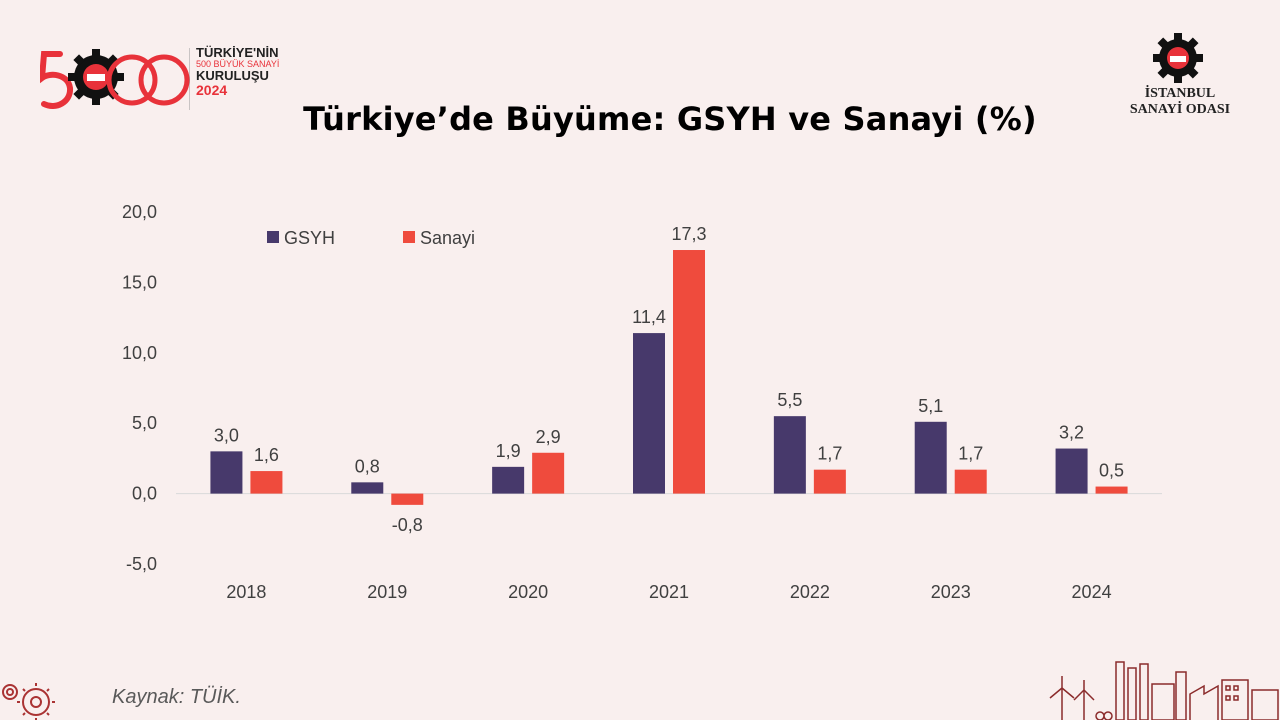 The height and width of the screenshot is (720, 1280). Describe the element at coordinates (273, 237) in the screenshot. I see `legend-swatch-gsyh` at that location.